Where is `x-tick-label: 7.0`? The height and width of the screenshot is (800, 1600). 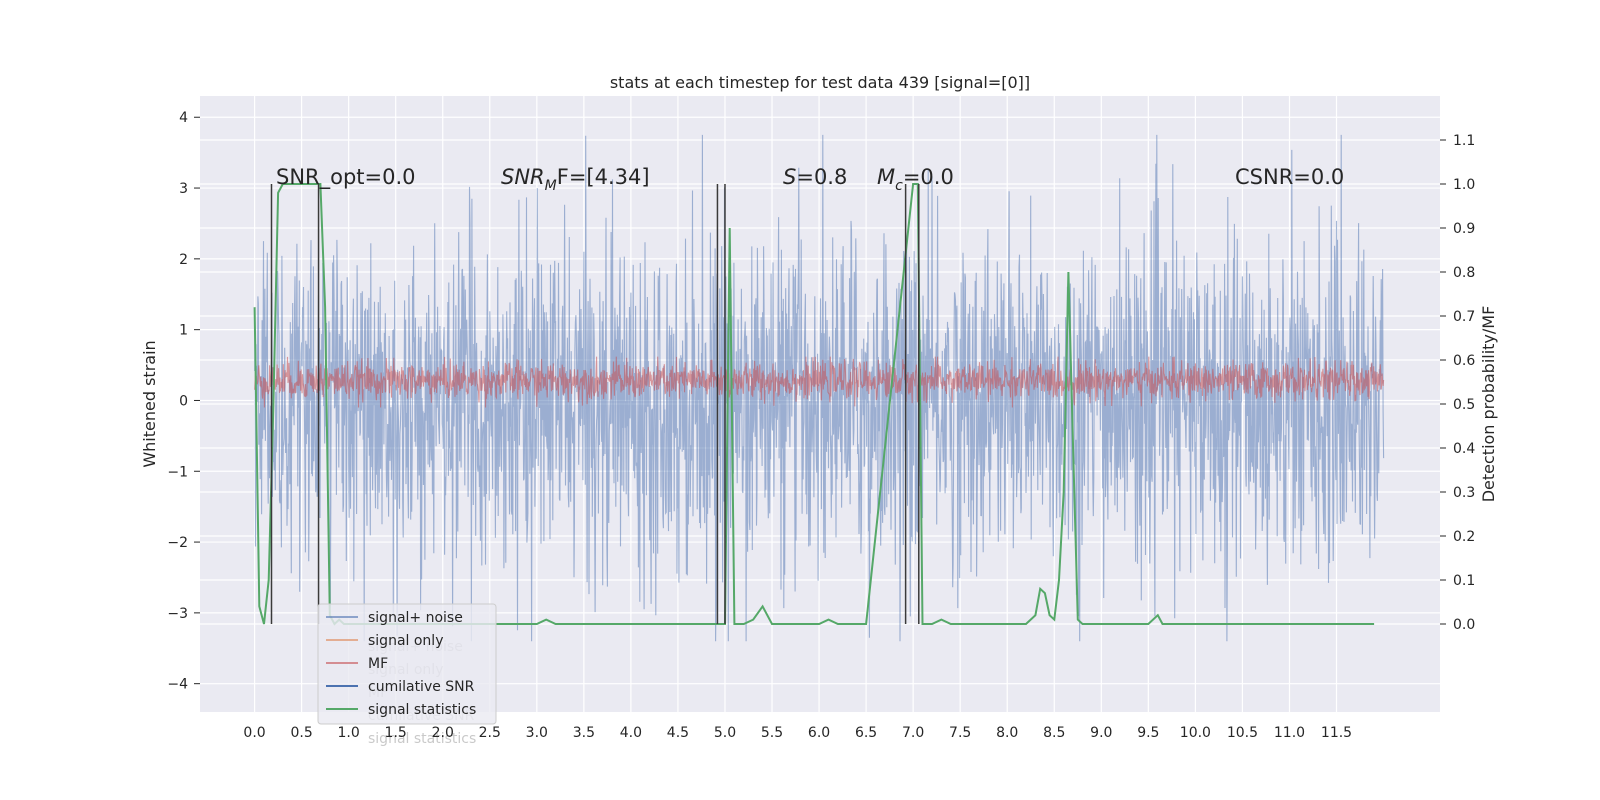 x-tick-label: 7.0 is located at coordinates (913, 733).